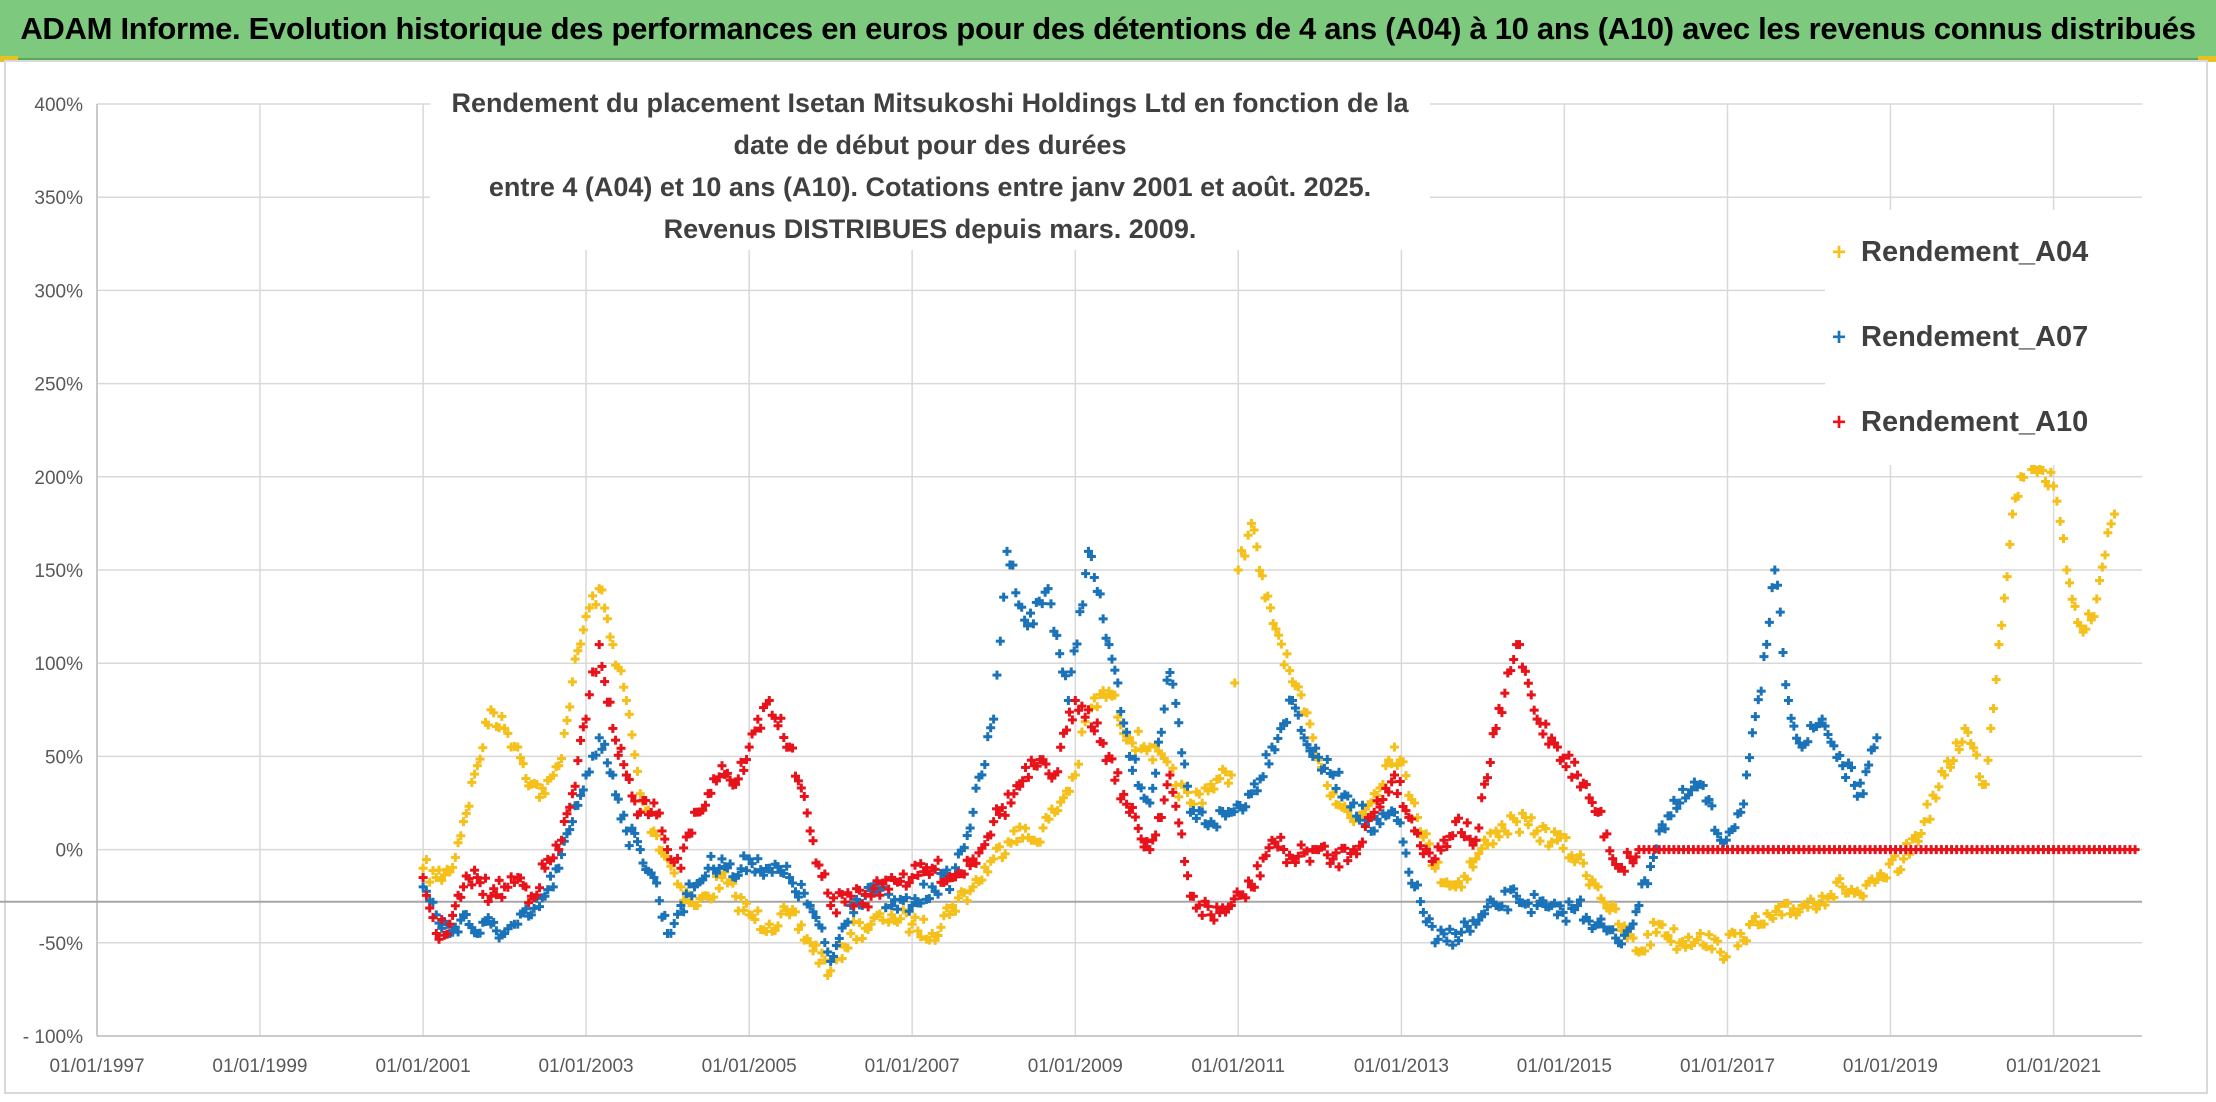  What do you see at coordinates (1975, 337) in the screenshot?
I see `legend-label-a07: Rendement_A07` at bounding box center [1975, 337].